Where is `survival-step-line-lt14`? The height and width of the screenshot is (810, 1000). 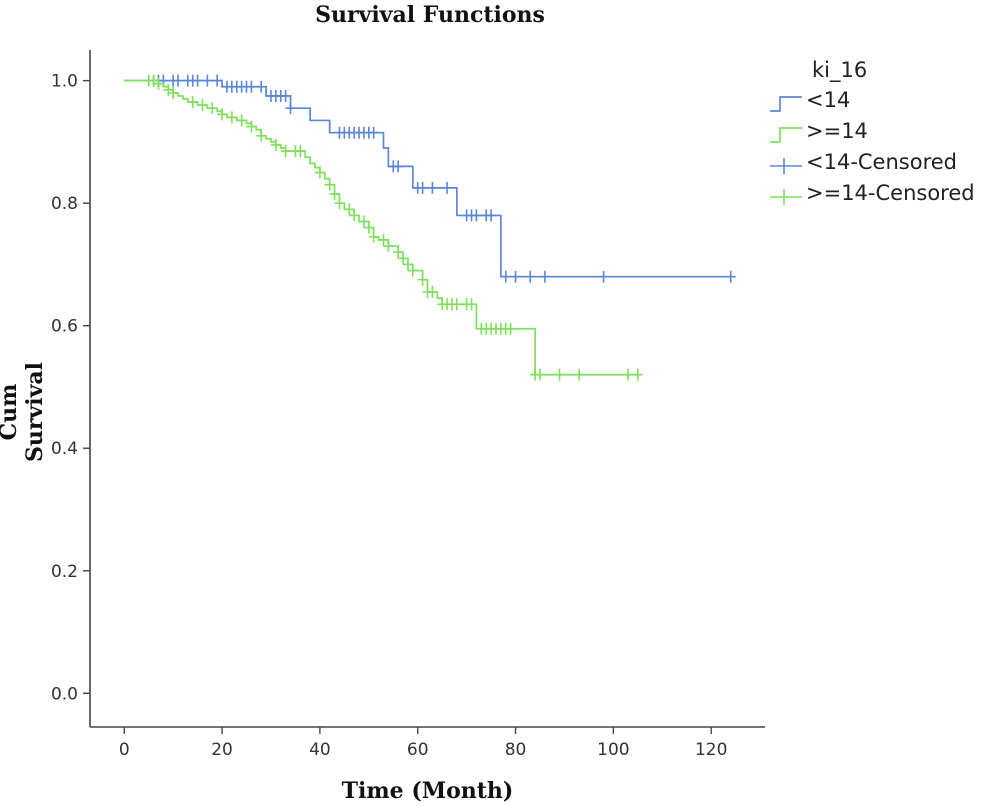 survival-step-line-lt14 is located at coordinates (427, 178).